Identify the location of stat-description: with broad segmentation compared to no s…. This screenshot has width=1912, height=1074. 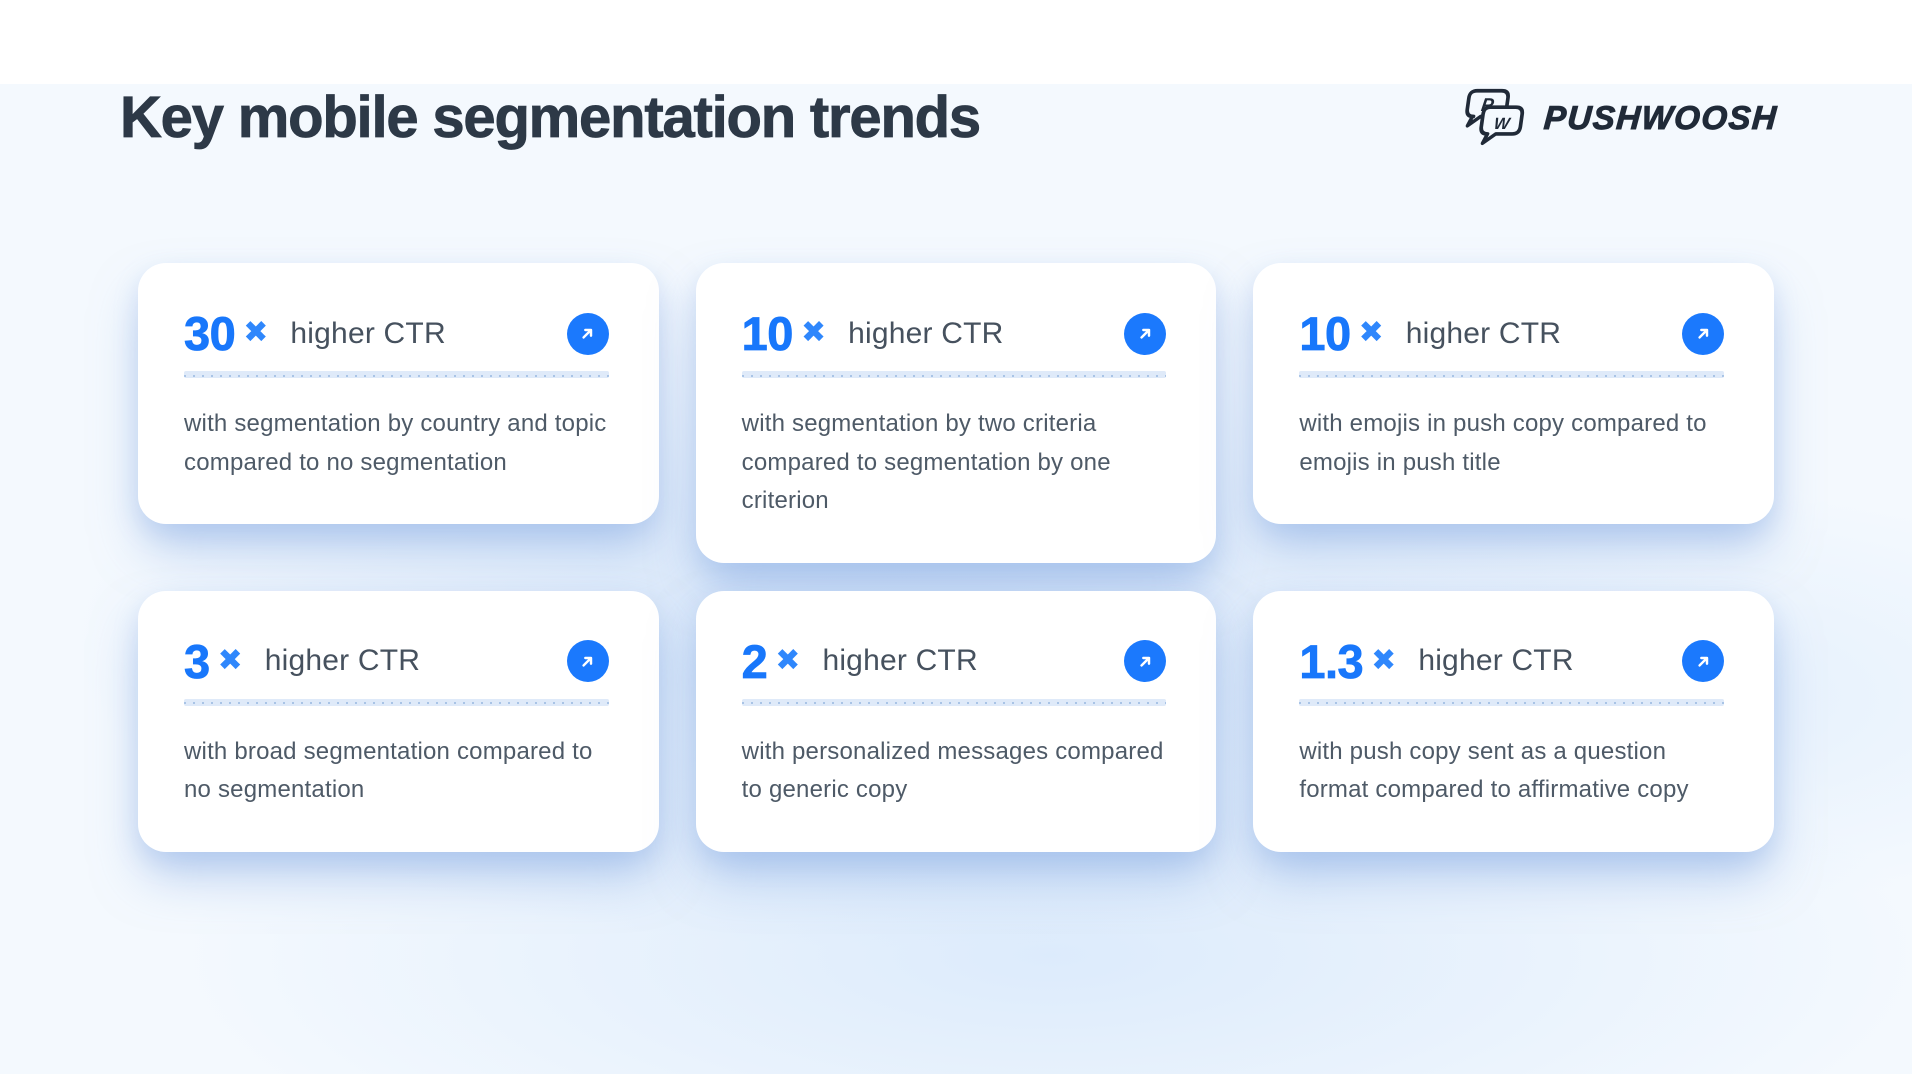
(388, 770).